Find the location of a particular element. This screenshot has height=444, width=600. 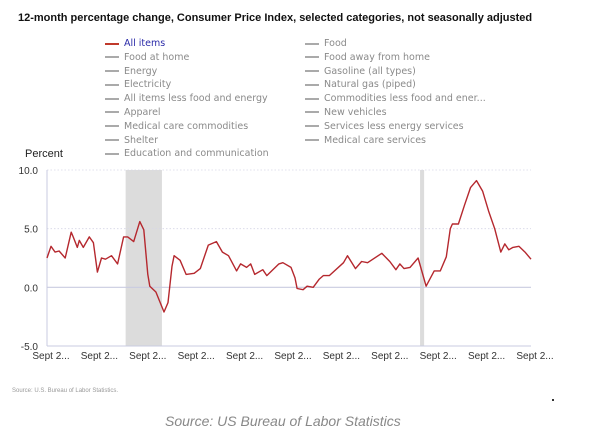

legend-item: Apparel is located at coordinates (187, 113).